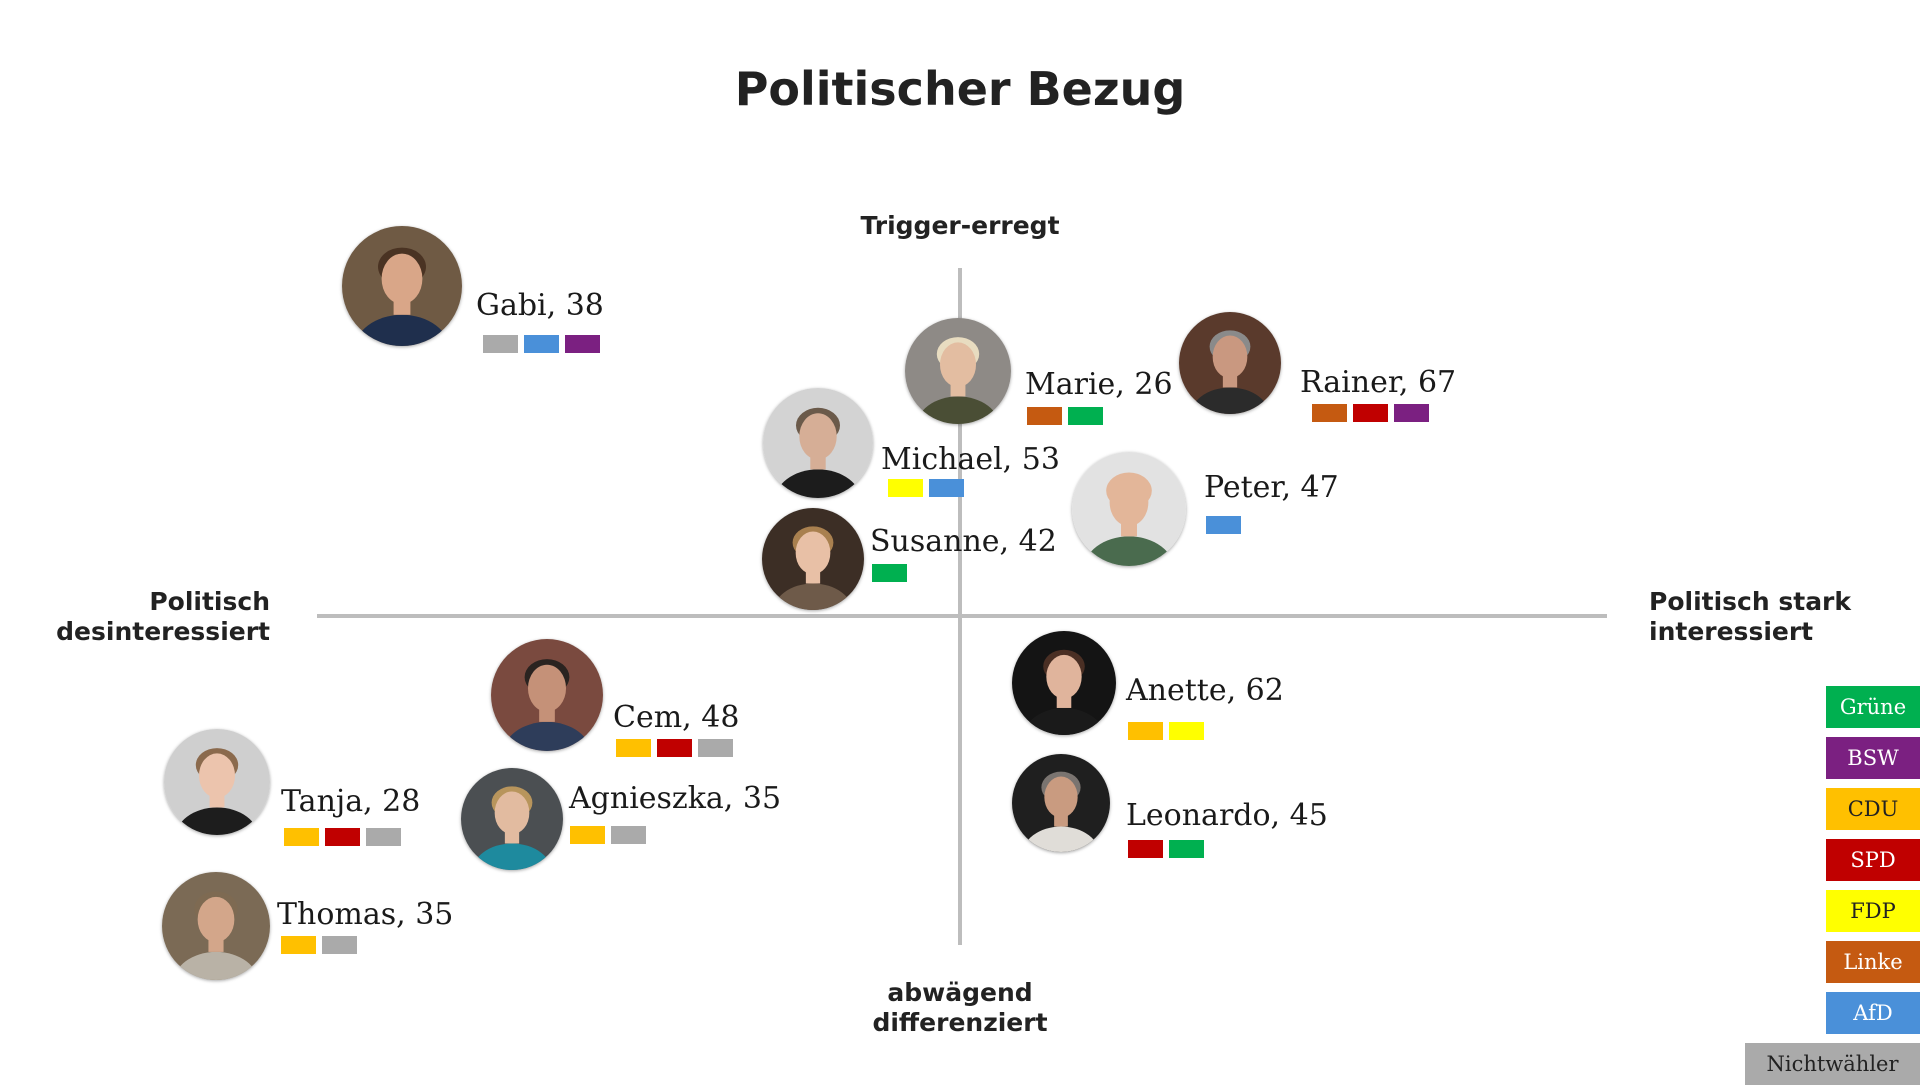 The image size is (1920, 1085). What do you see at coordinates (1873, 962) in the screenshot?
I see `legend-item-linke: Linke` at bounding box center [1873, 962].